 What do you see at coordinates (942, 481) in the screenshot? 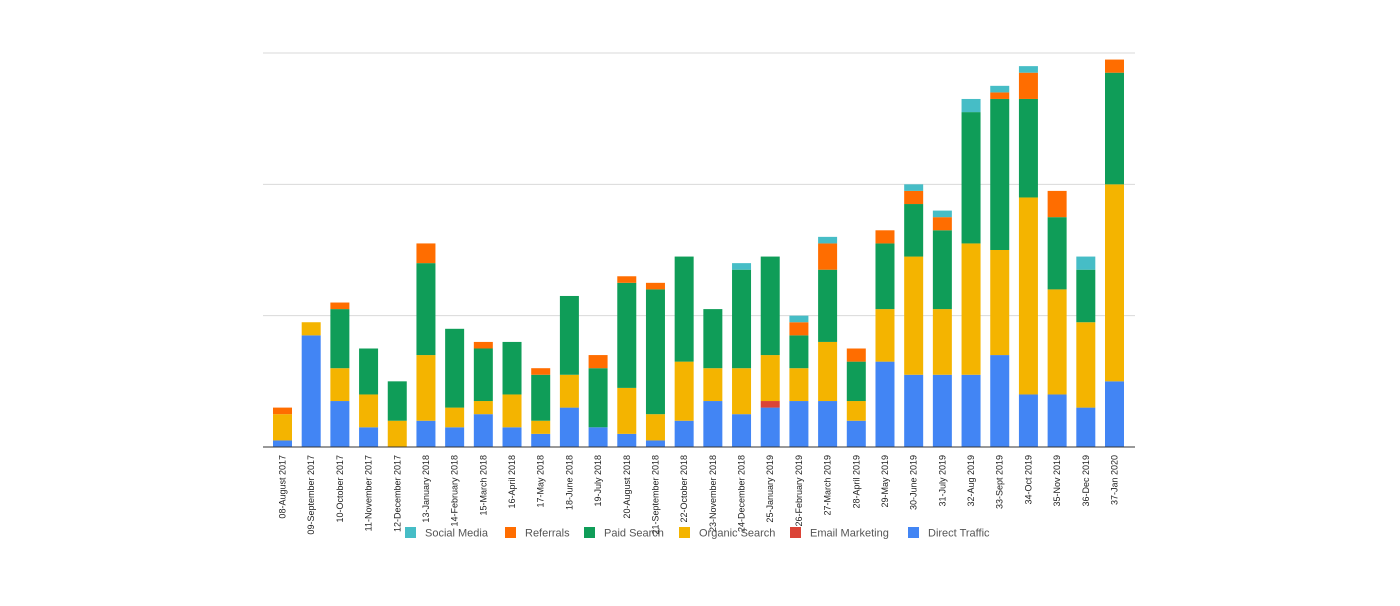
I see `x-tick-label: 31-July 2019` at bounding box center [942, 481].